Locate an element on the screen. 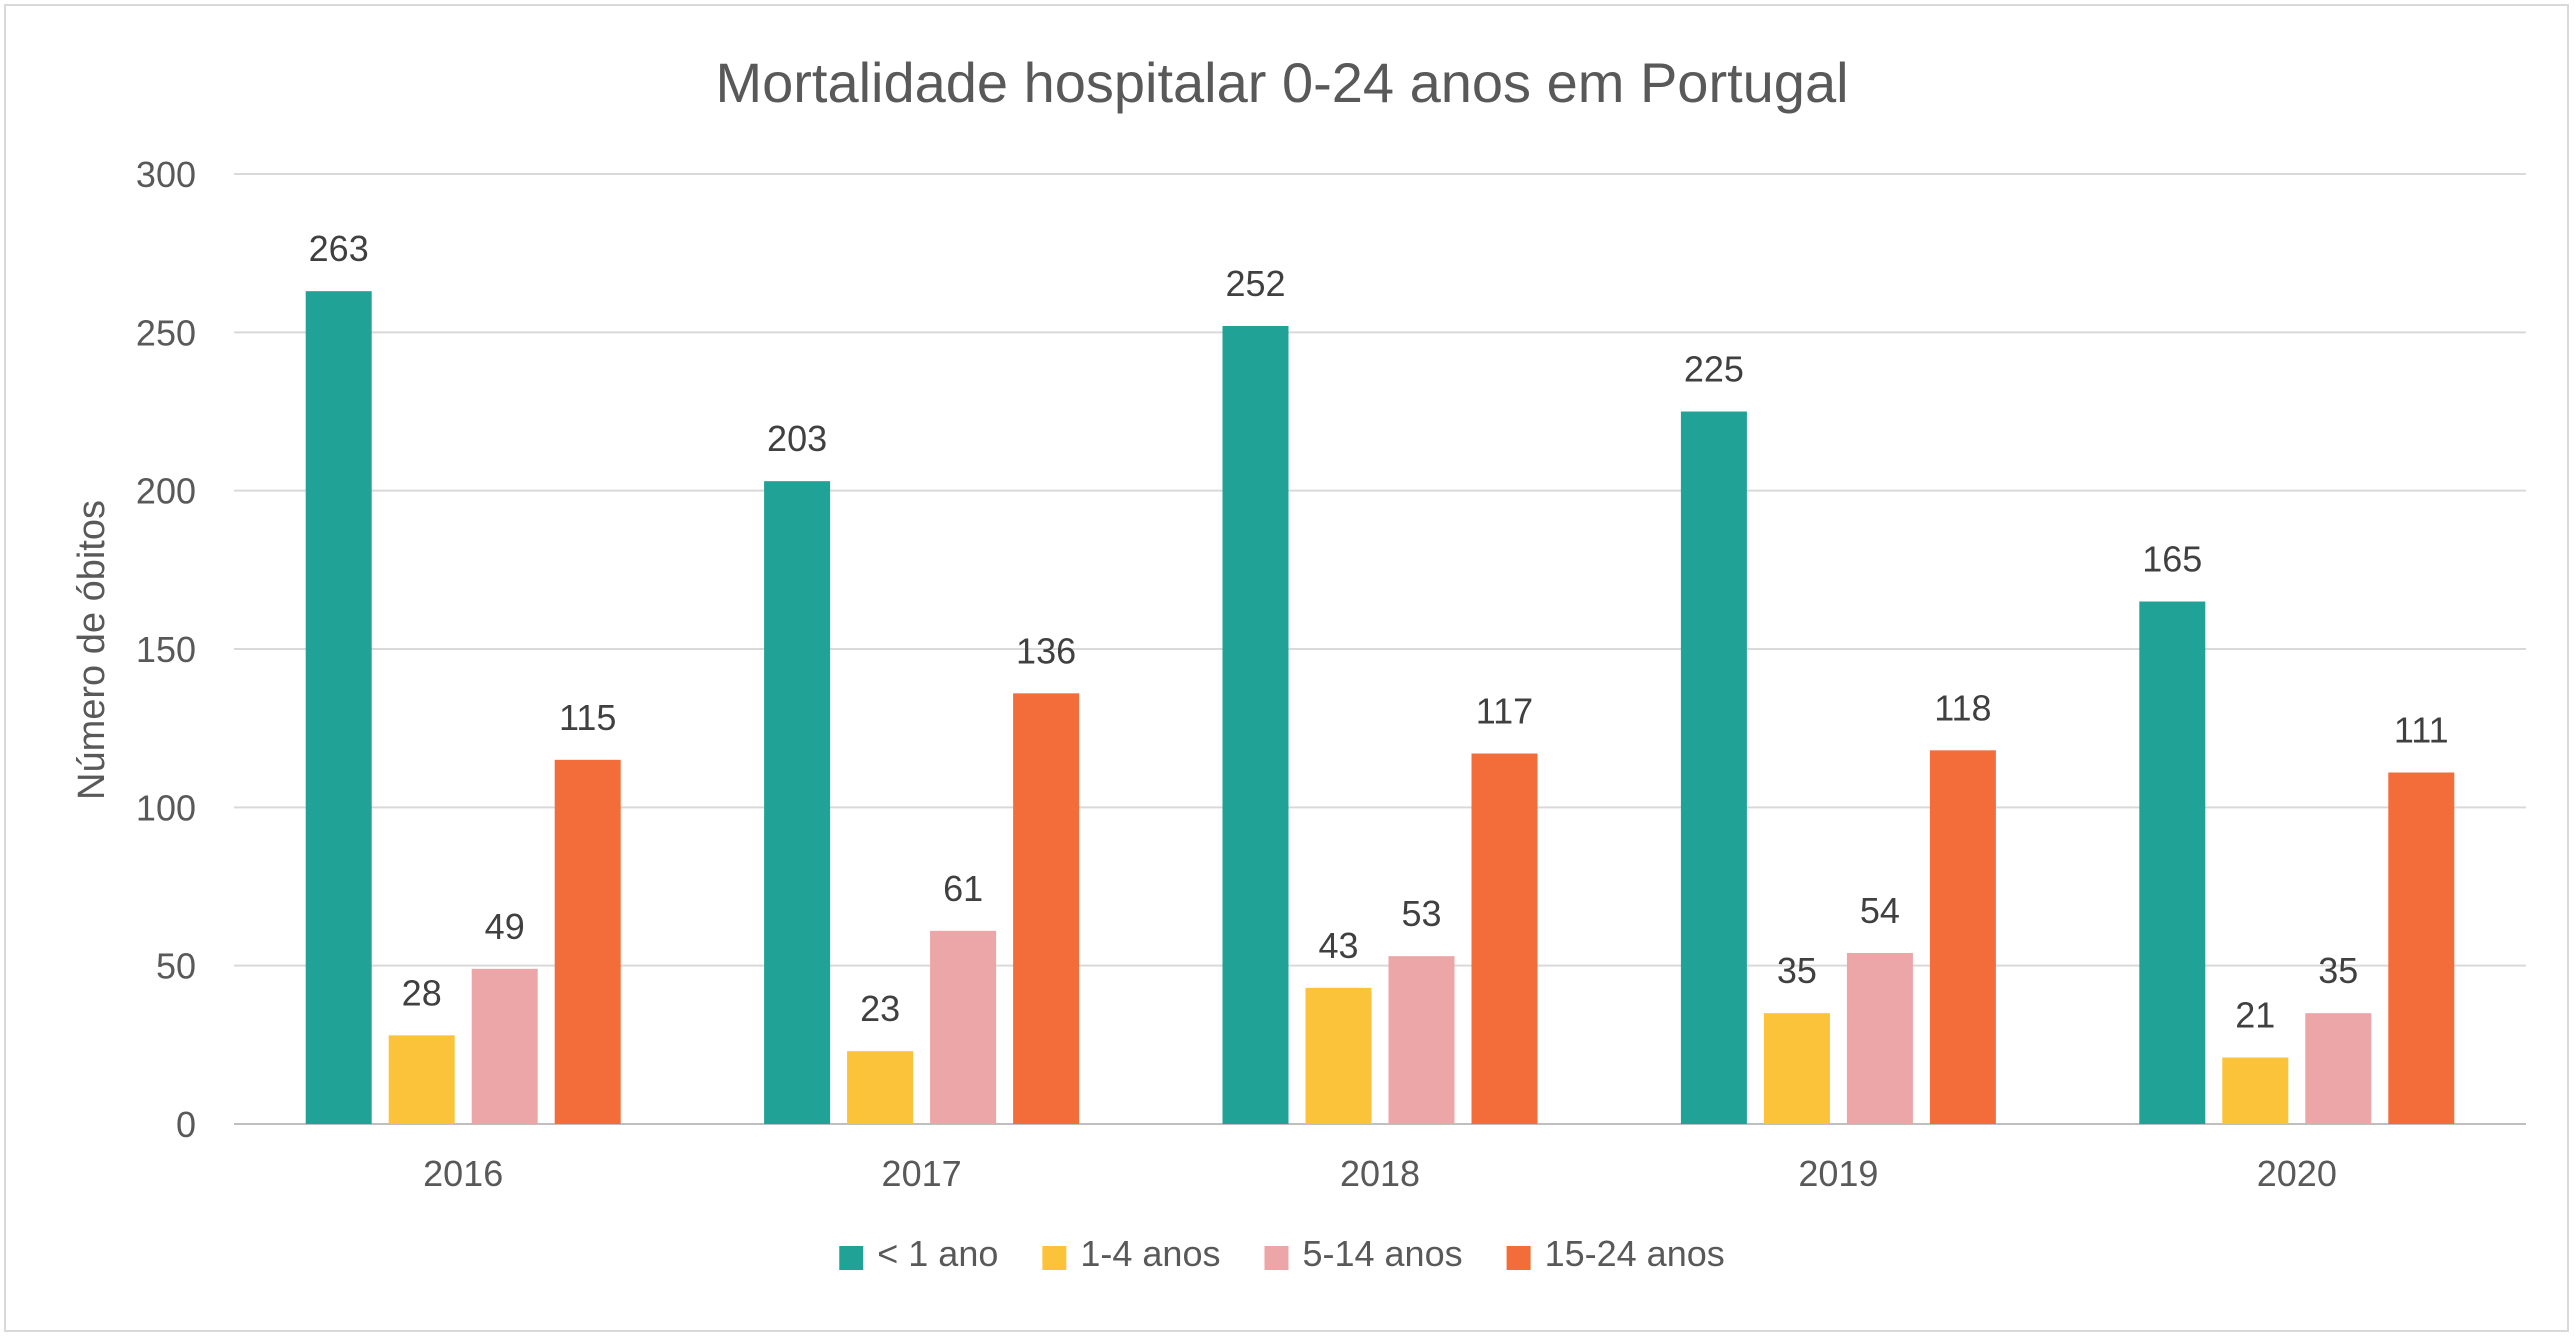  data-label: 225 is located at coordinates (1714, 369).